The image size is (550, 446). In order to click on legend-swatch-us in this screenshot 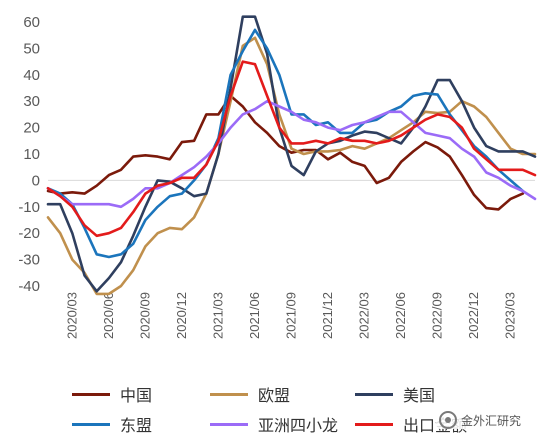, I will do `click(374, 394)`.